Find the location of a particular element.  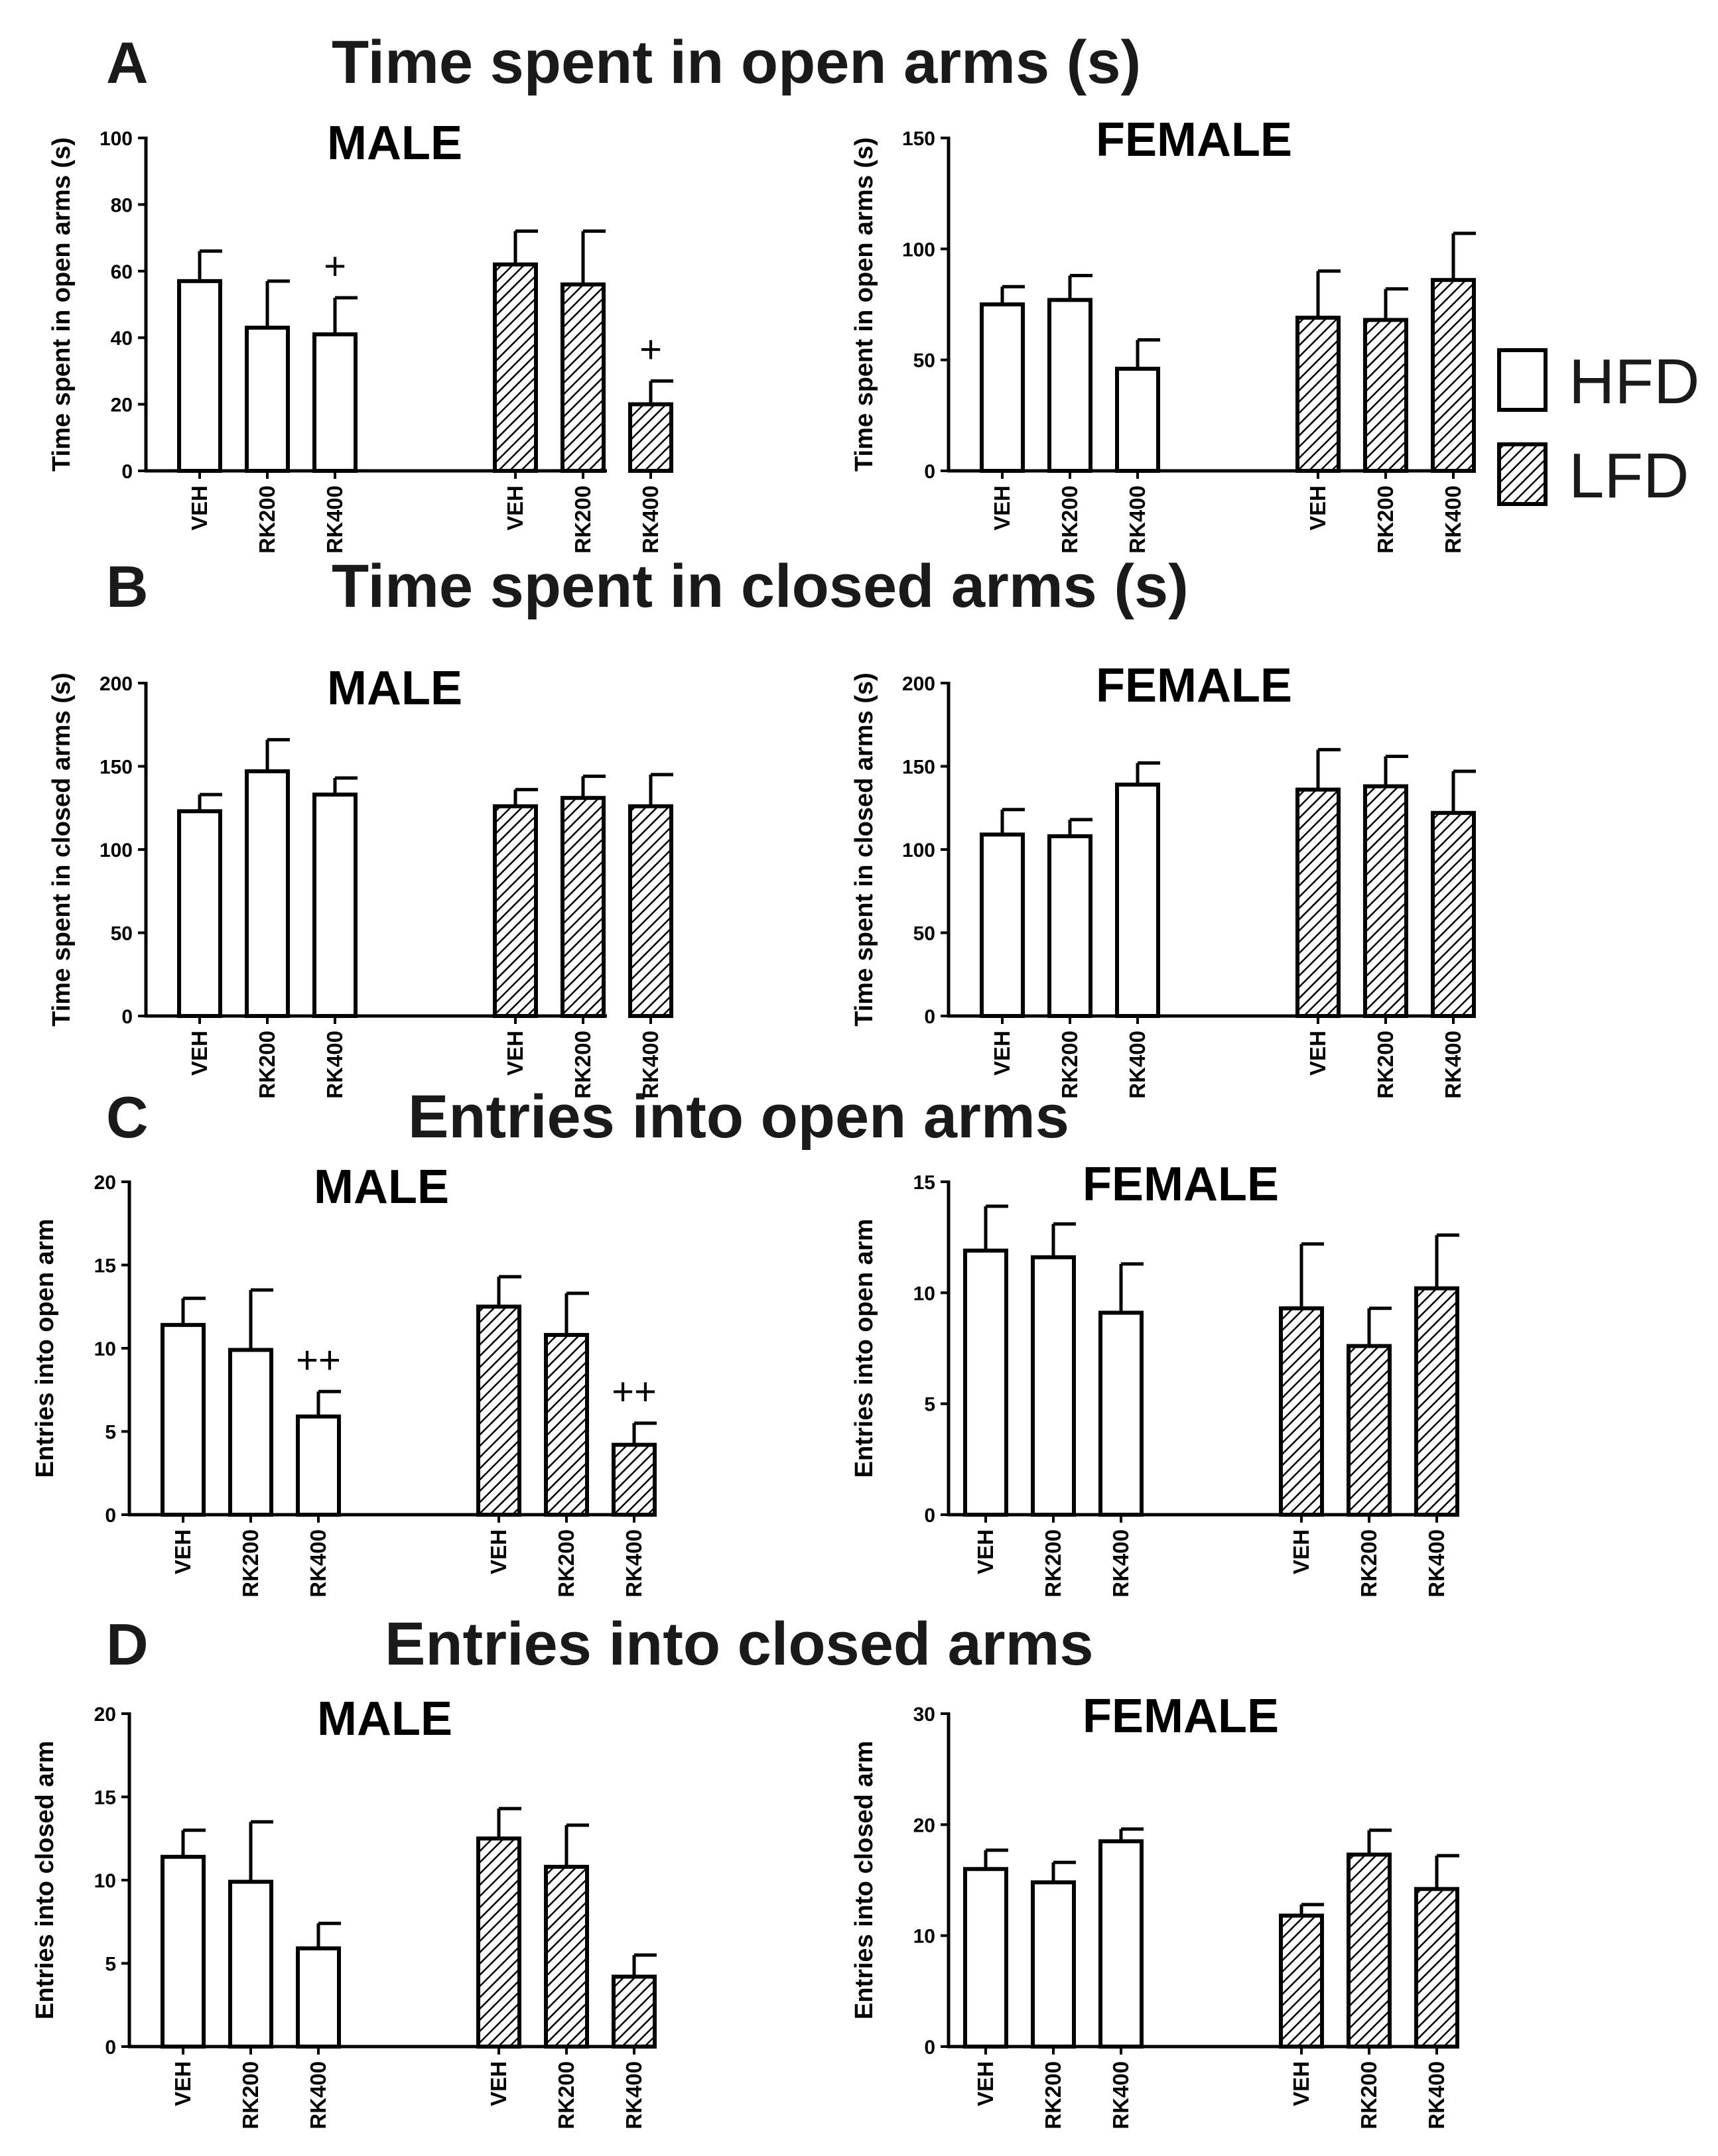

panel-letter-d: D is located at coordinates (127, 1644).